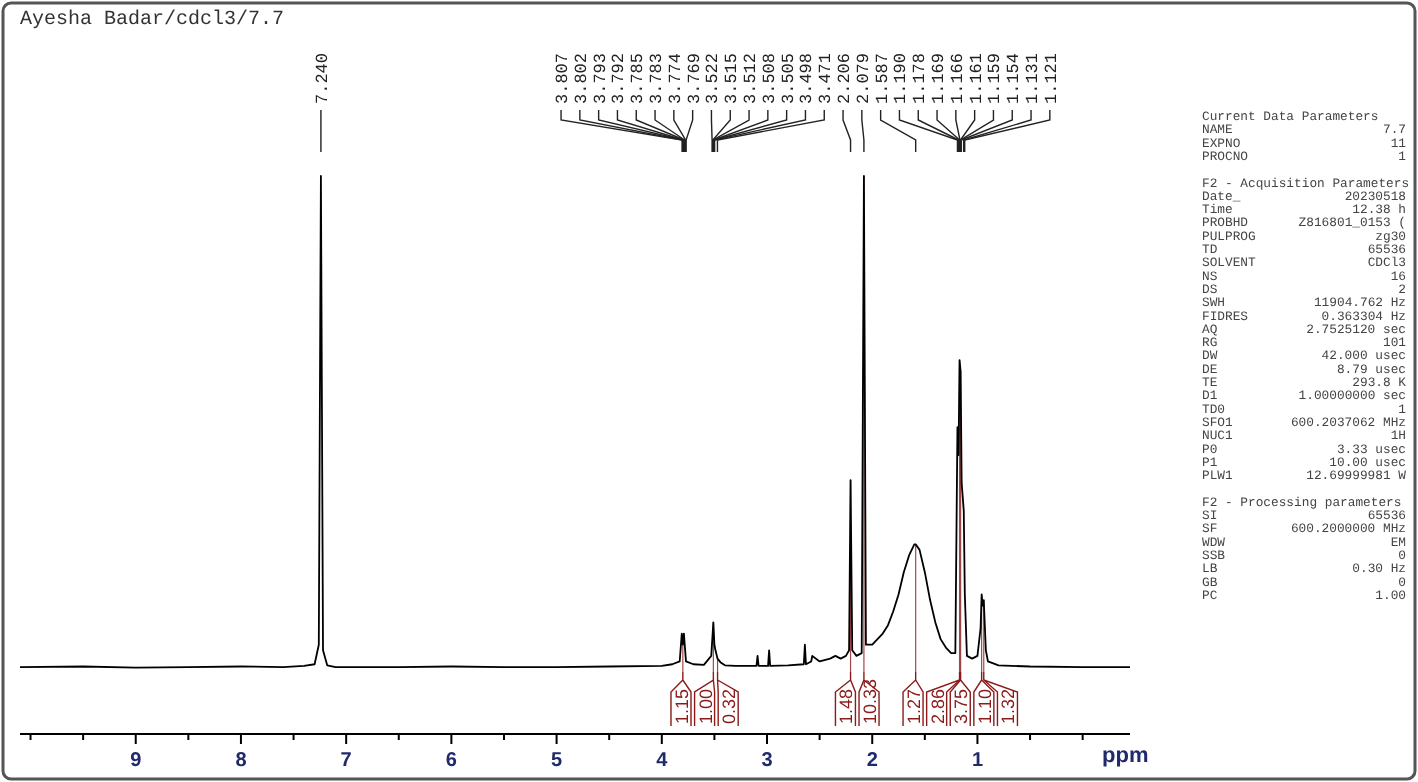 This screenshot has width=1418, height=782. I want to click on annotation: 3.807, so click(563, 78).